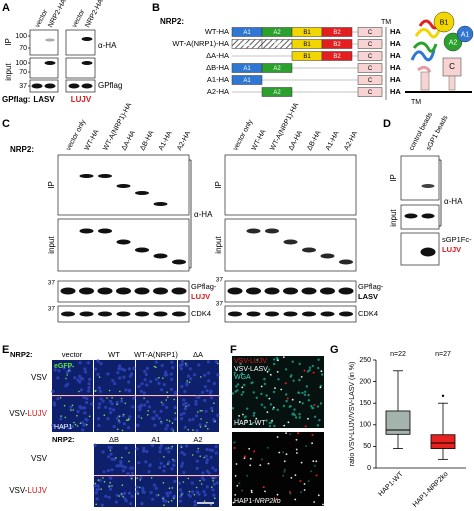 The width and height of the screenshot is (474, 511). What do you see at coordinates (21, 36) in the screenshot?
I see `mw-marker: 100` at bounding box center [21, 36].